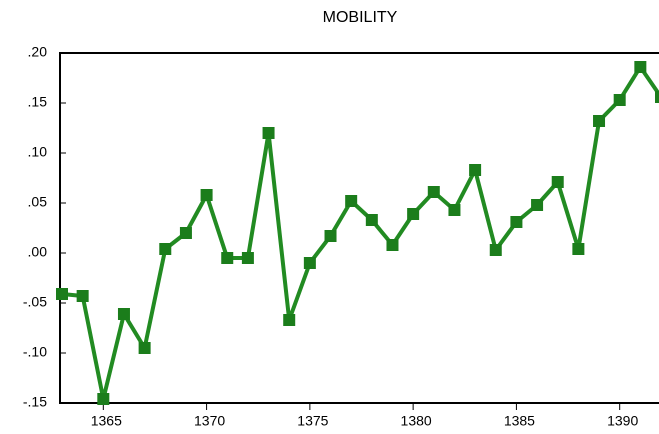 The height and width of the screenshot is (434, 659). Describe the element at coordinates (519, 421) in the screenshot. I see `x-tick-label: 1385` at that location.